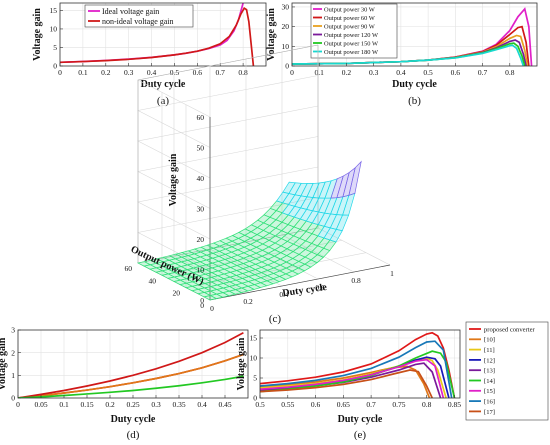  Describe the element at coordinates (275, 319) in the screenshot. I see `caption: (c)` at that location.